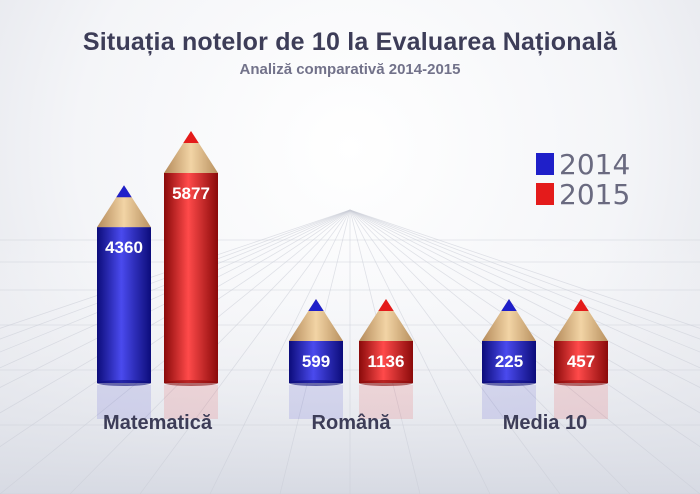 This screenshot has height=494, width=700. I want to click on bar-2014-2: 225, so click(509, 359).